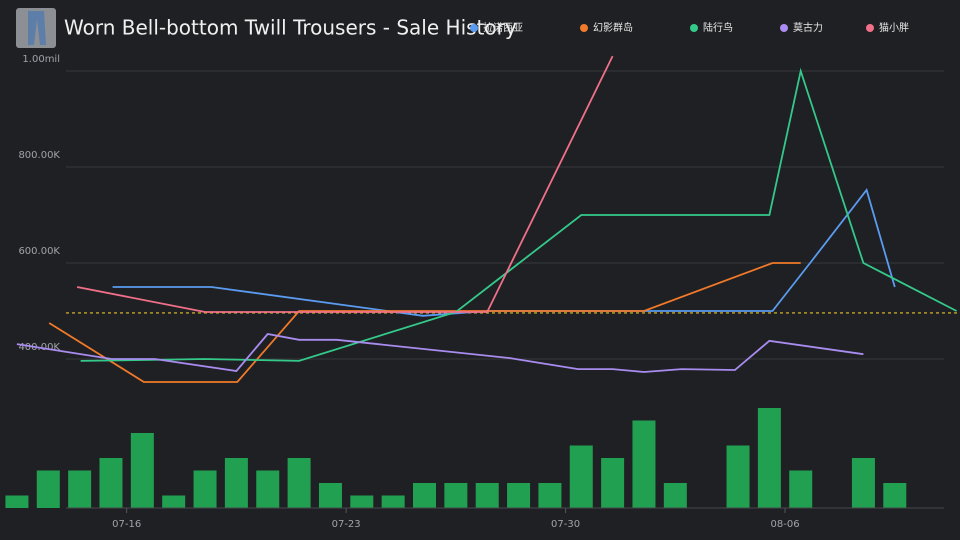 The height and width of the screenshot is (540, 960). Describe the element at coordinates (894, 27) in the screenshot. I see `legend-label: 猫小胖` at that location.